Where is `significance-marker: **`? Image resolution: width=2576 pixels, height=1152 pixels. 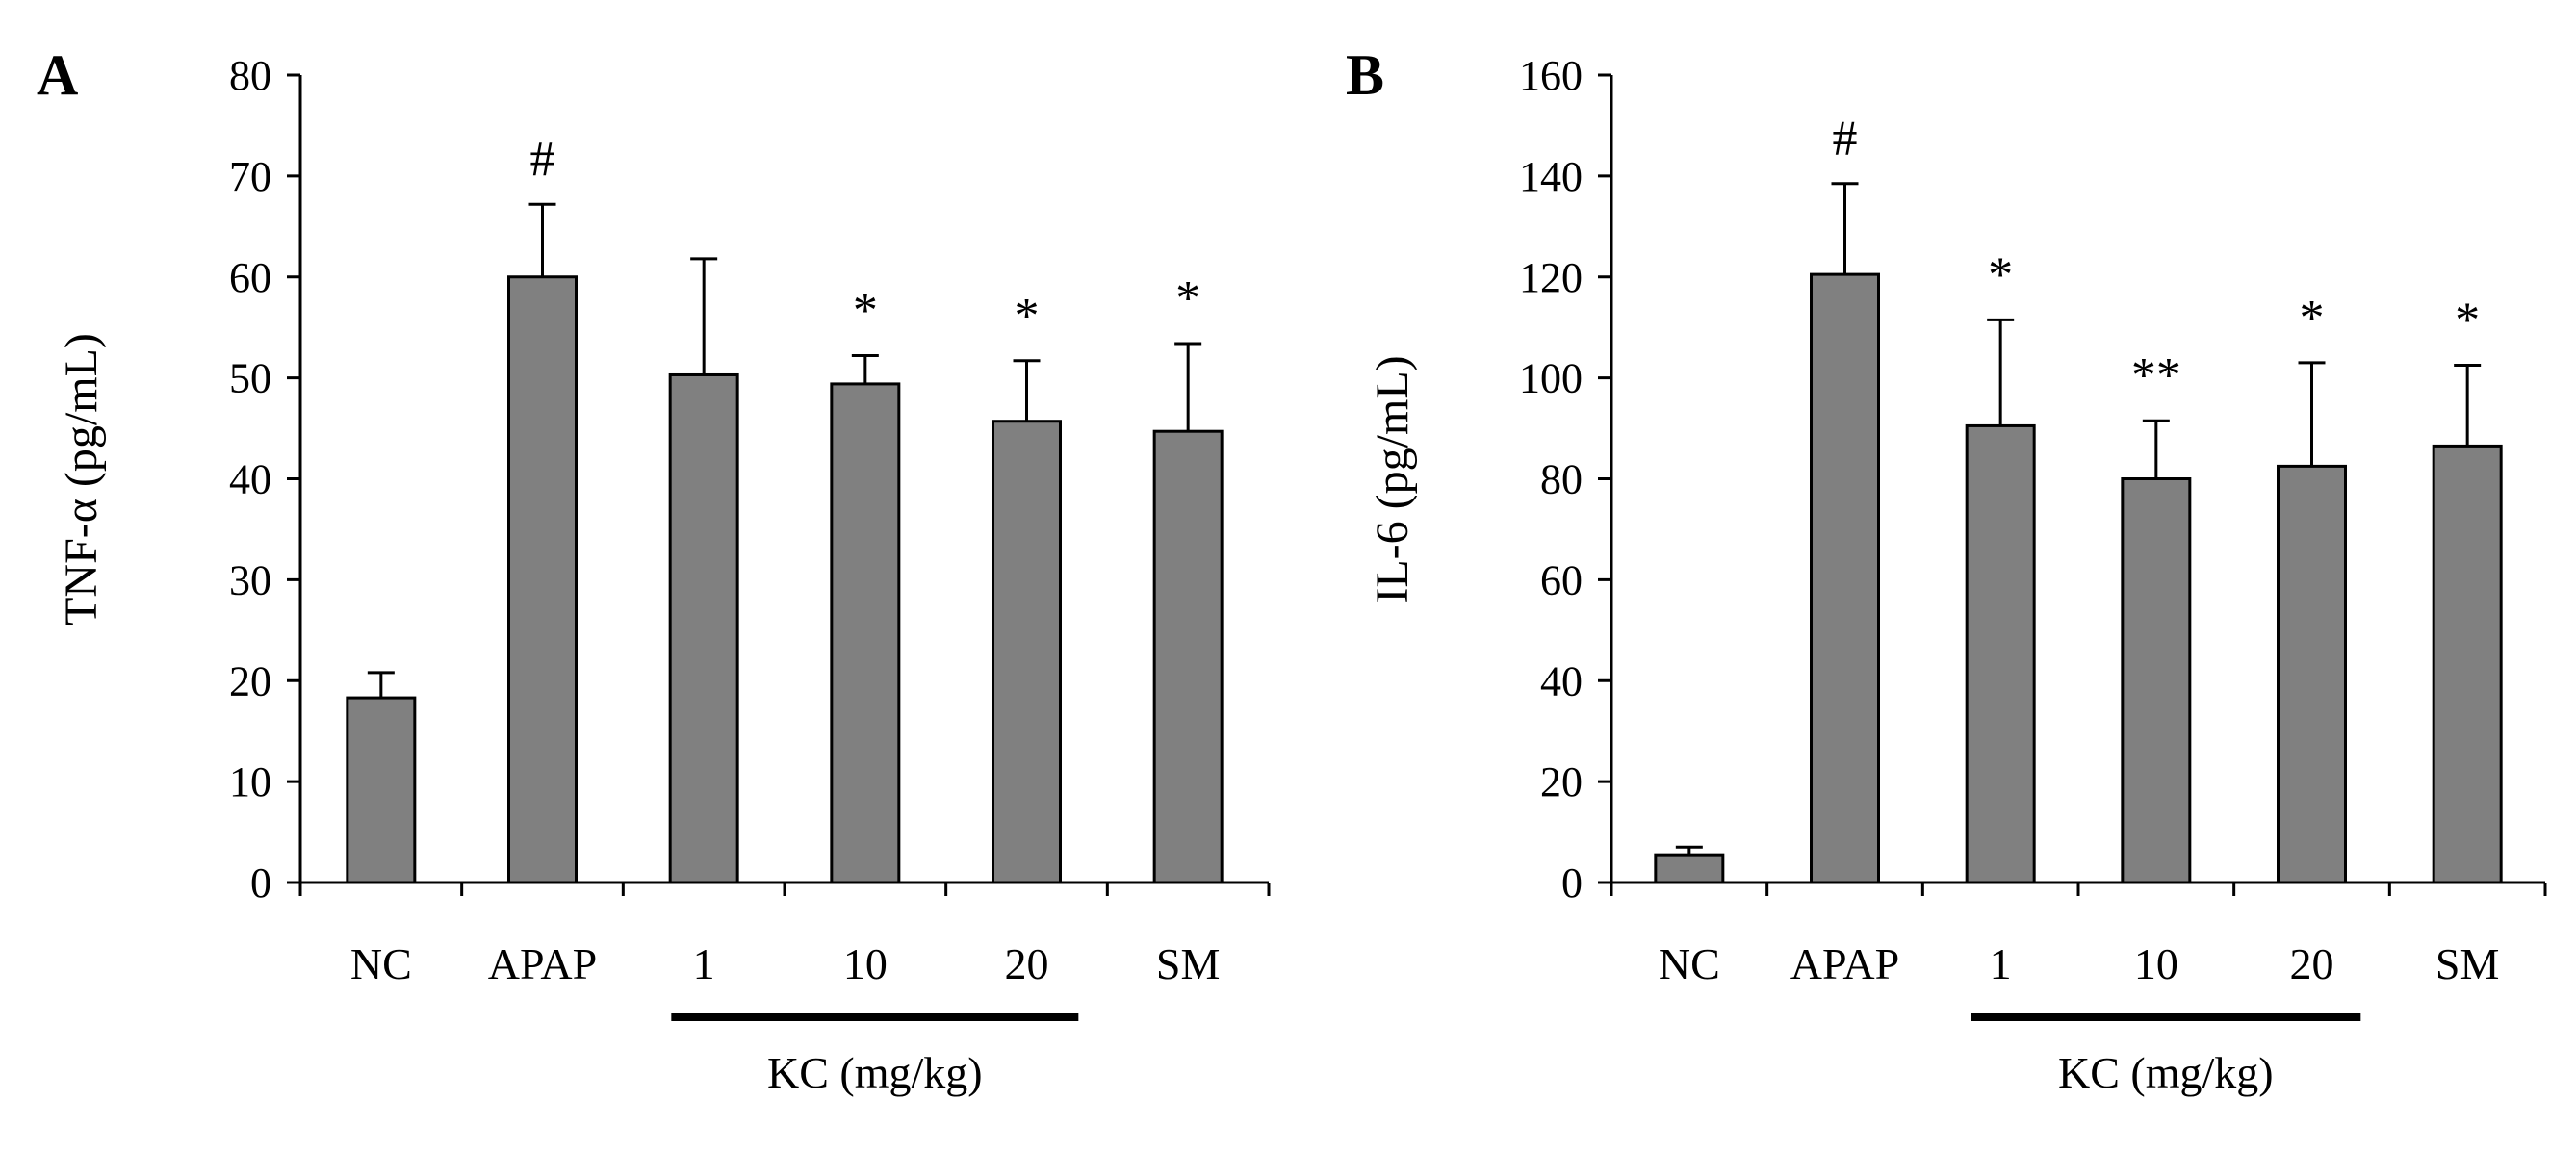 significance-marker: ** is located at coordinates (2156, 375).